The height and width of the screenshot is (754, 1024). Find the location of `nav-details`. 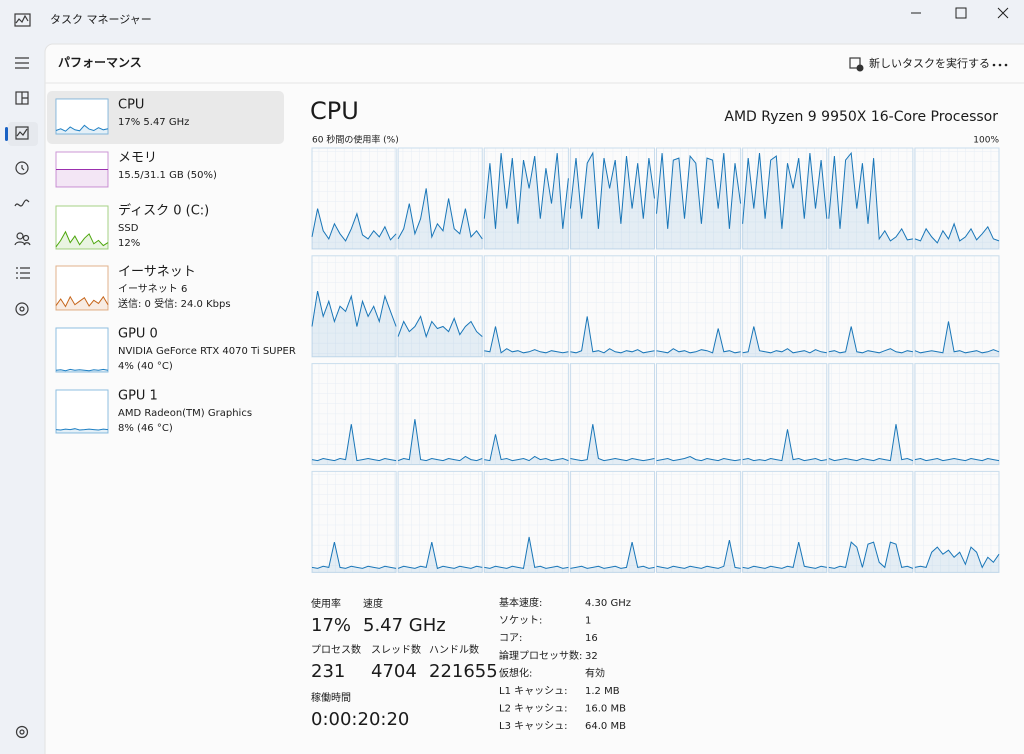

nav-details is located at coordinates (23, 273).